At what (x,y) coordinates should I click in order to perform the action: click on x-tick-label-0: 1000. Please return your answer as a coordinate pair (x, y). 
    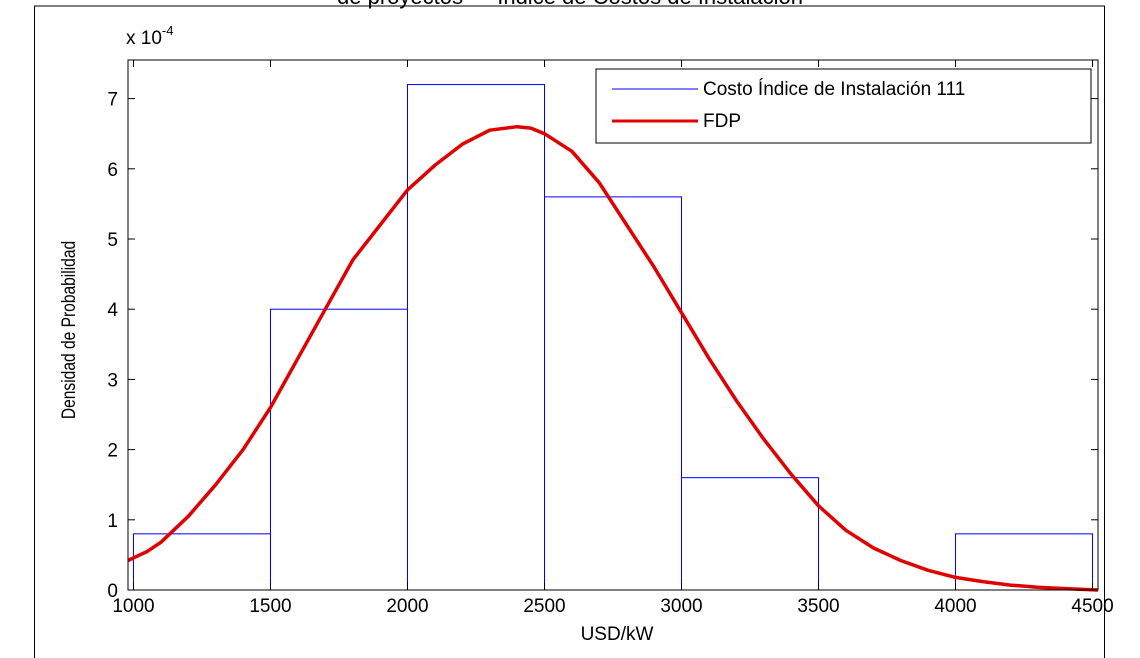
    Looking at the image, I should click on (133, 606).